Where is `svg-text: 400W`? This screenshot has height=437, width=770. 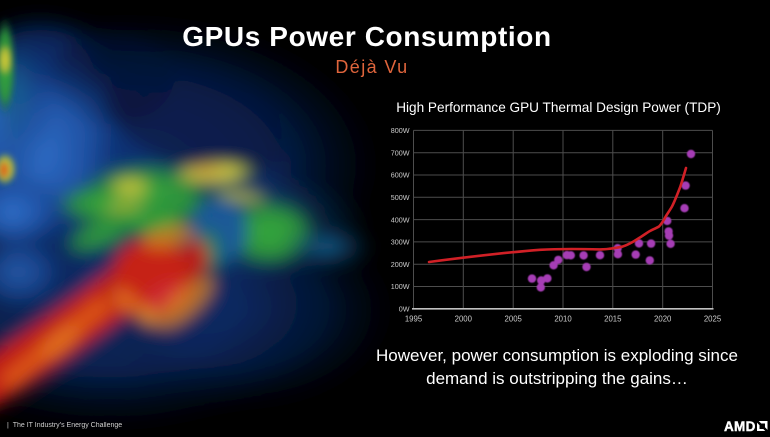 svg-text: 400W is located at coordinates (400, 219).